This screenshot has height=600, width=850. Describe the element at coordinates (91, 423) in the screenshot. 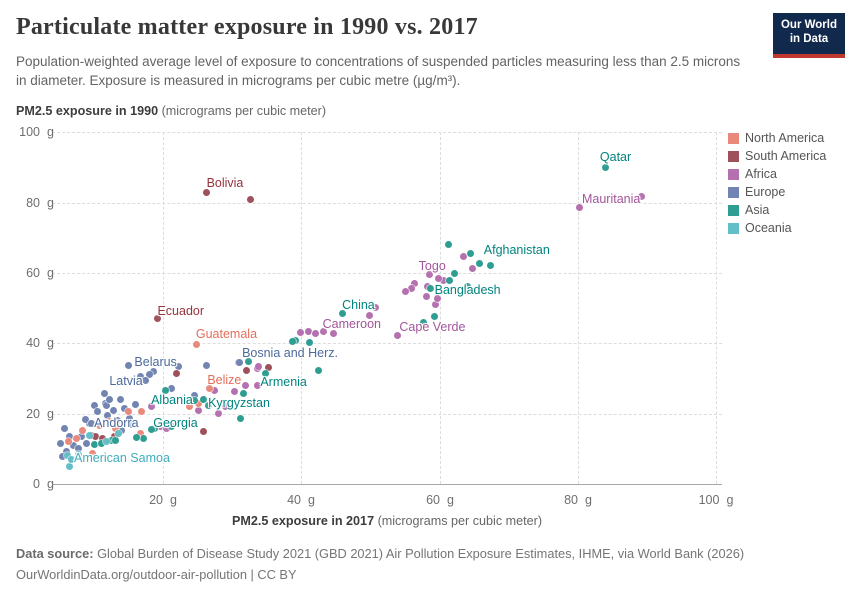

I see `data-point-andorra` at that location.